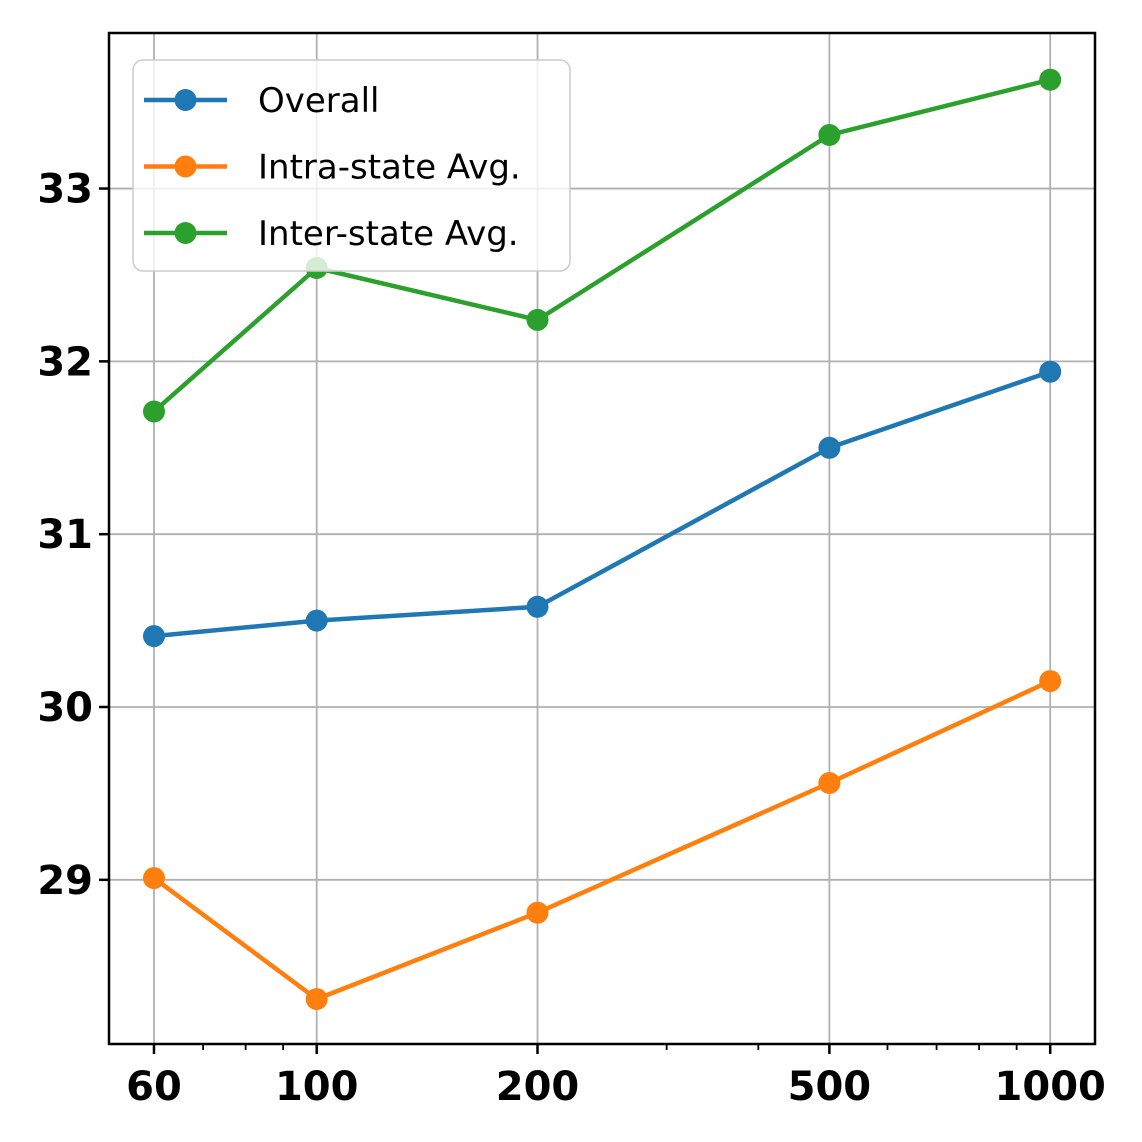 The image size is (1142, 1142). I want to click on x-tick-label-200: 200, so click(538, 1087).